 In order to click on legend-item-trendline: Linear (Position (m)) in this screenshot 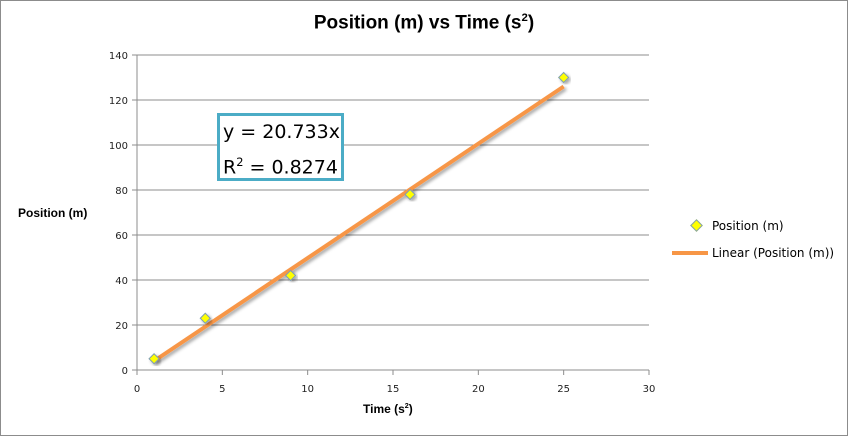, I will do `click(753, 252)`.